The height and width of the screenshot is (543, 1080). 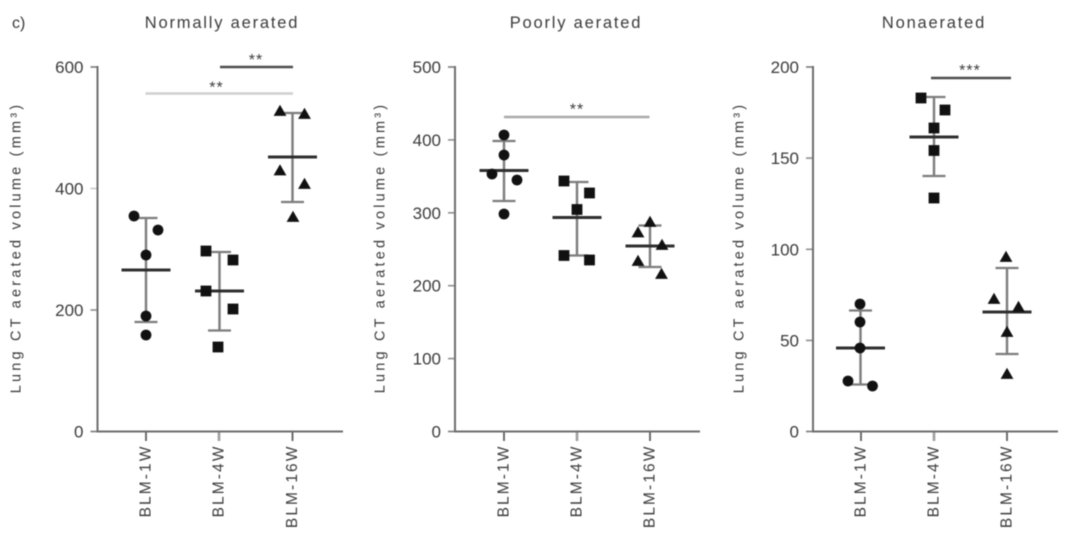 What do you see at coordinates (18, 23) in the screenshot?
I see `svg-text: c)` at bounding box center [18, 23].